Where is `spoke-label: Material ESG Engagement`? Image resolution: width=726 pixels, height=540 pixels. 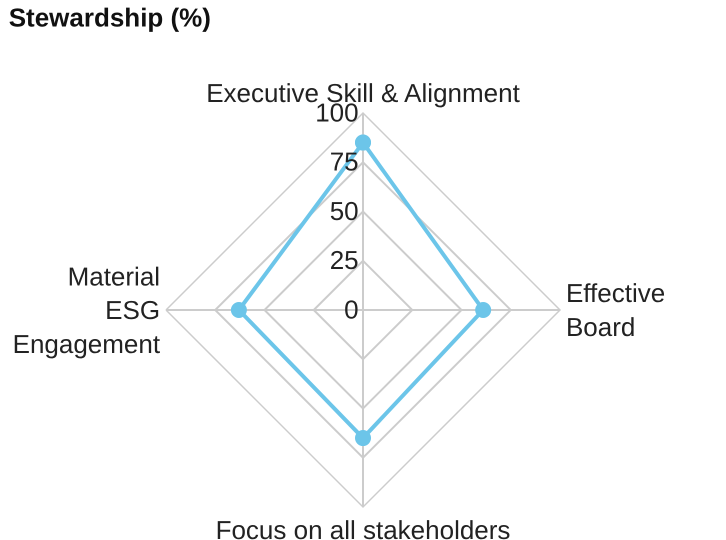
spoke-label: Material ESG Engagement is located at coordinates (86, 310).